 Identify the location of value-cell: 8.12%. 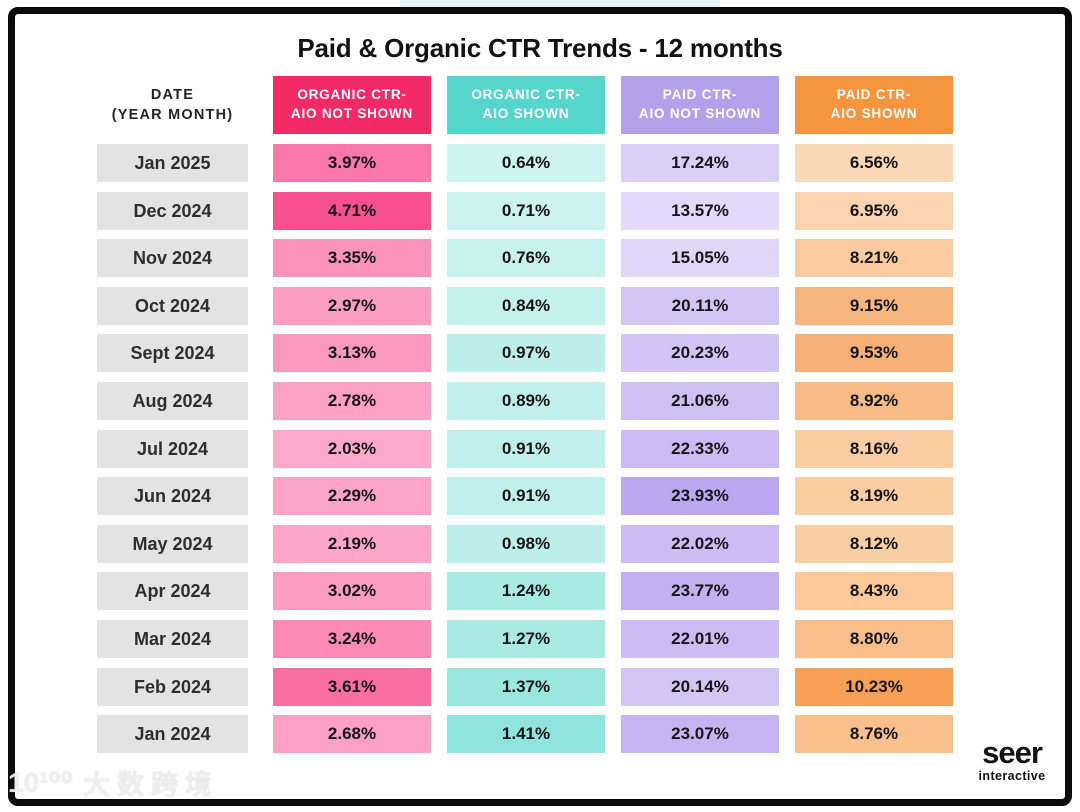
(874, 543).